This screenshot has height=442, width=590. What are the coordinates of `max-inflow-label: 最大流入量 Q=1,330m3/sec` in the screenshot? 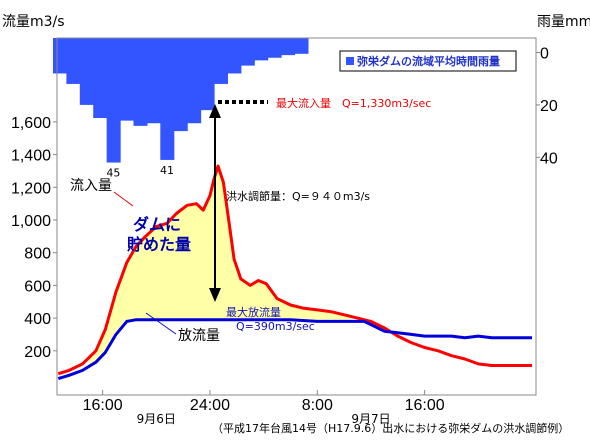 It's located at (353, 103).